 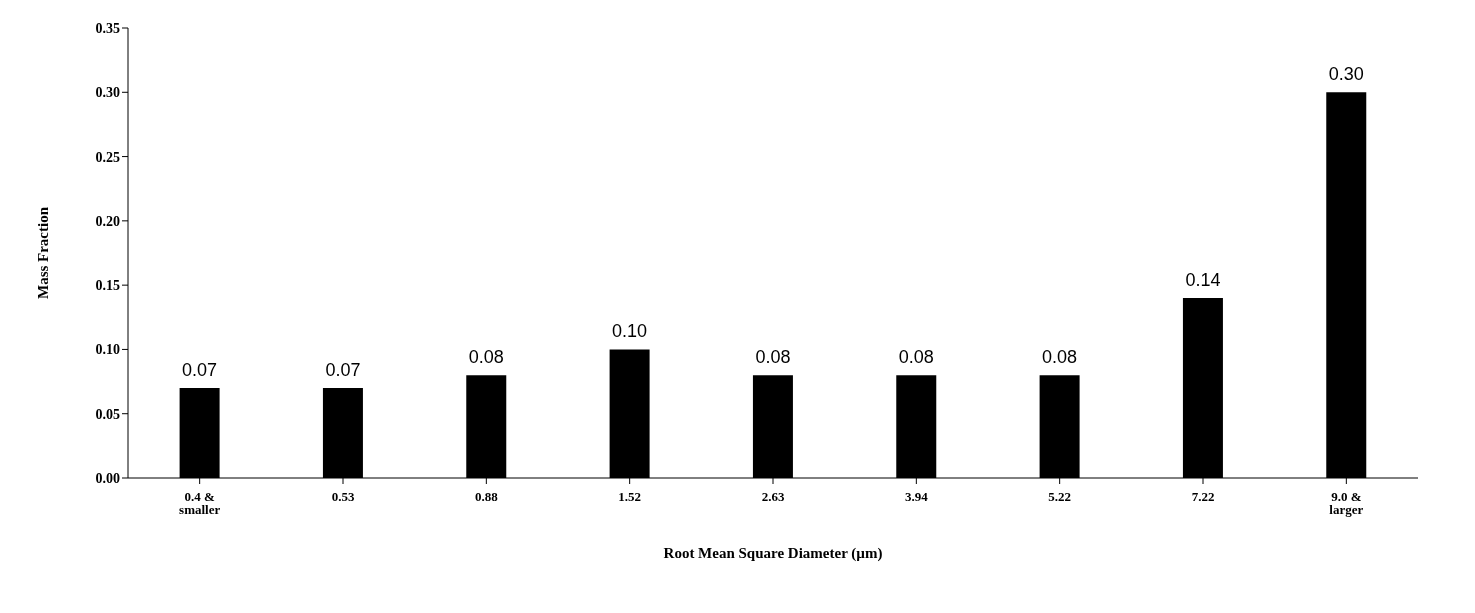 What do you see at coordinates (107, 221) in the screenshot?
I see `y-tick-label: 0.20` at bounding box center [107, 221].